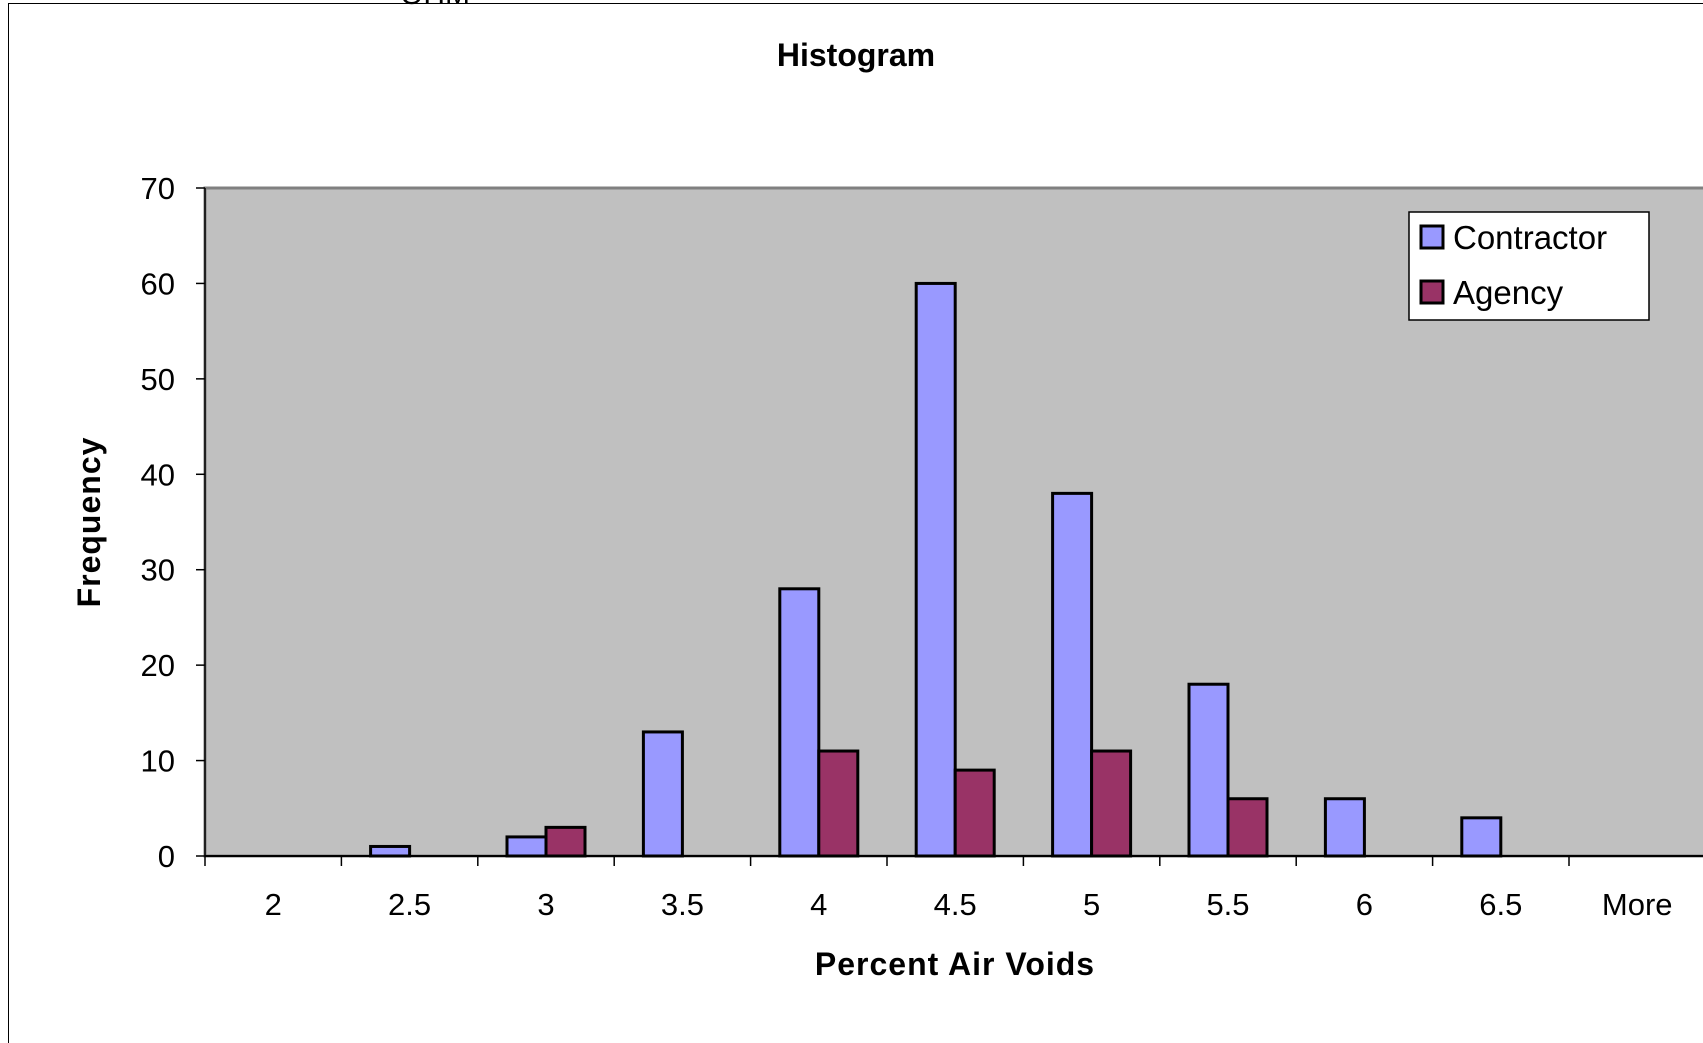  Describe the element at coordinates (856, 55) in the screenshot. I see `chart-title: Histogram` at that location.